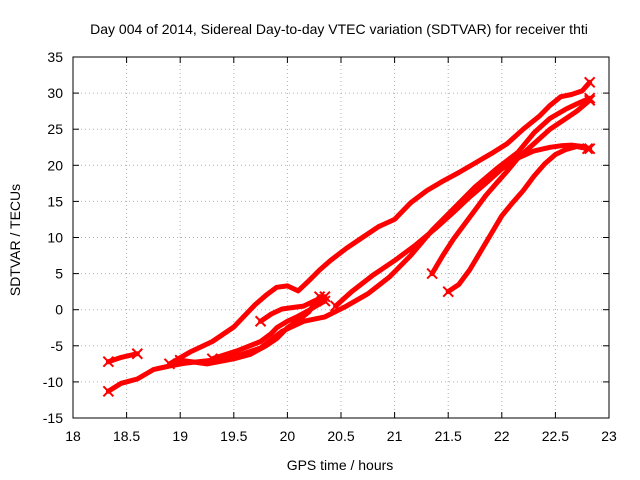  Describe the element at coordinates (448, 436) in the screenshot. I see `x-tick-label: 21.5` at that location.